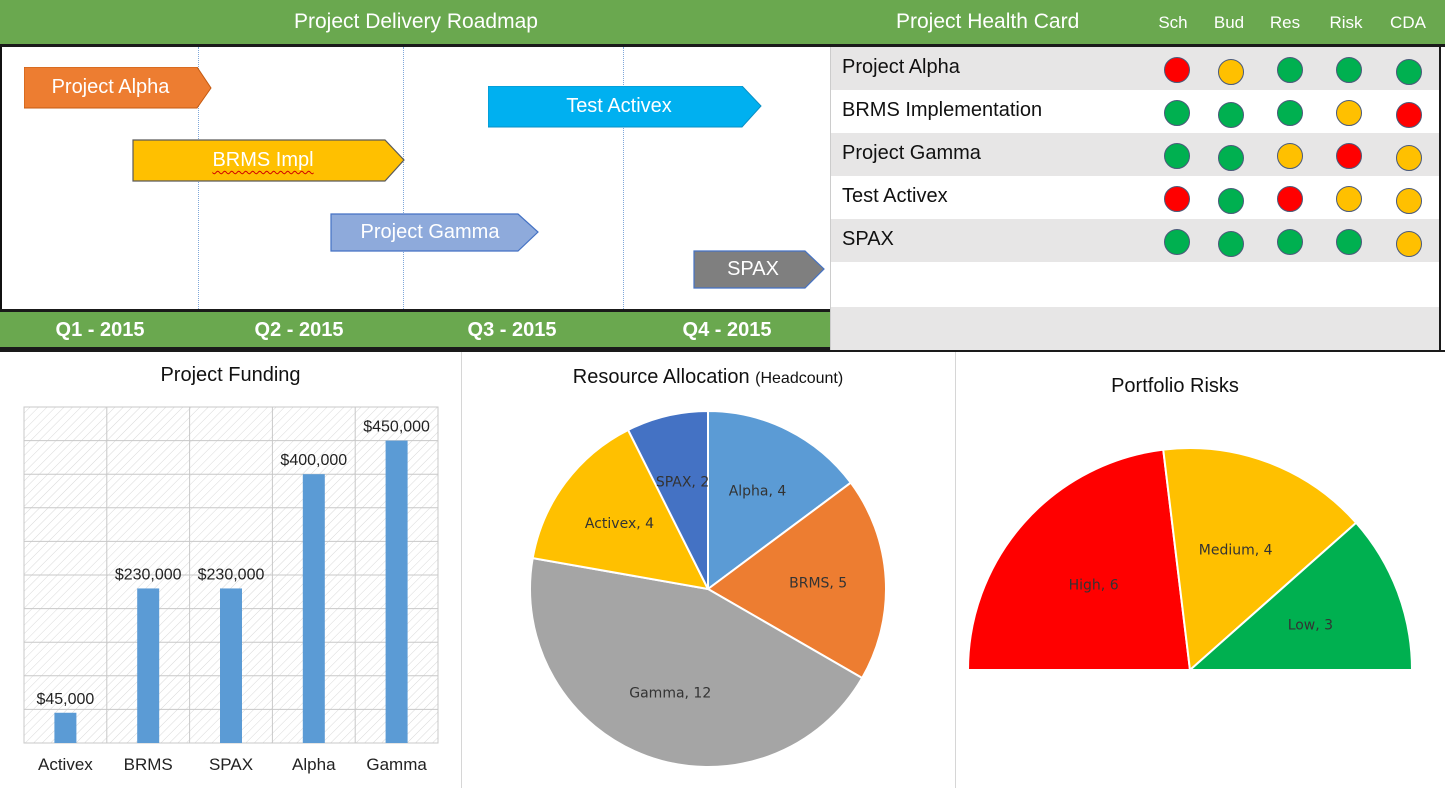 This screenshot has width=1445, height=788. Describe the element at coordinates (1135, 240) in the screenshot. I see `health-row: SPAX` at that location.